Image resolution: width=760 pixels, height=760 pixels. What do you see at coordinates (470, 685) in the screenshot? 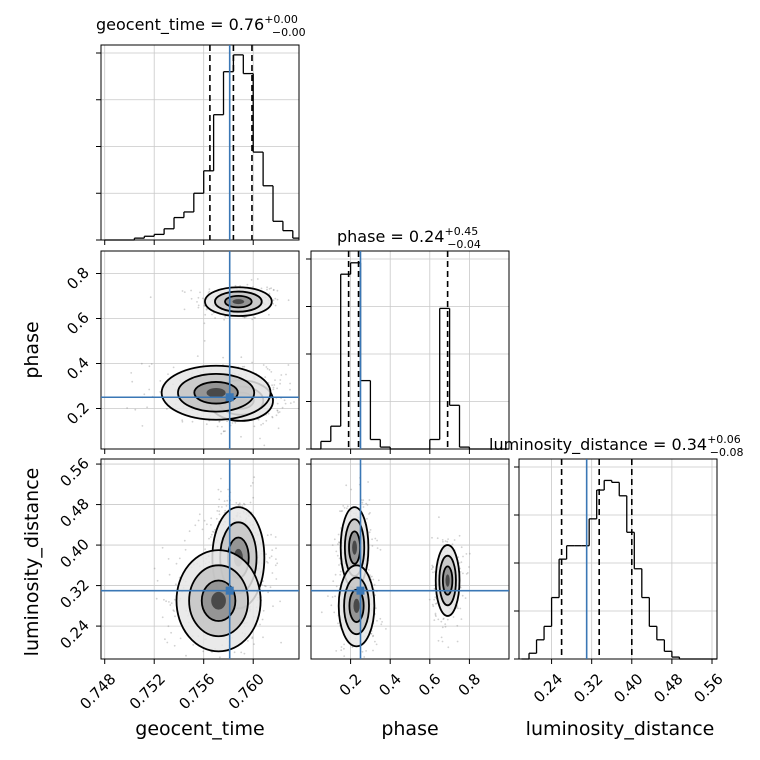
I see `x-tick-label-phase-3: 0.8` at bounding box center [470, 685].